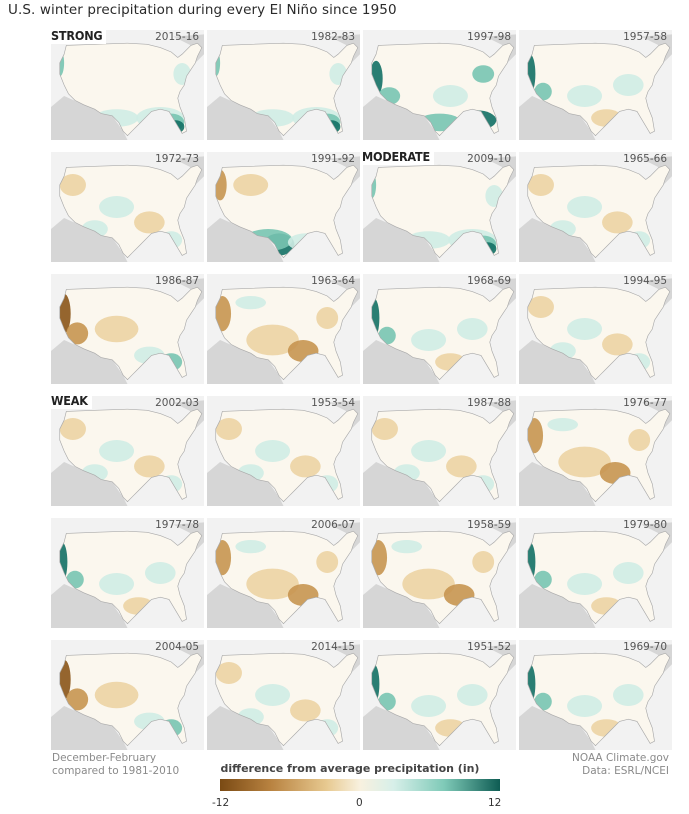  Describe the element at coordinates (177, 403) in the screenshot. I see `season-label: 2002-03` at that location.